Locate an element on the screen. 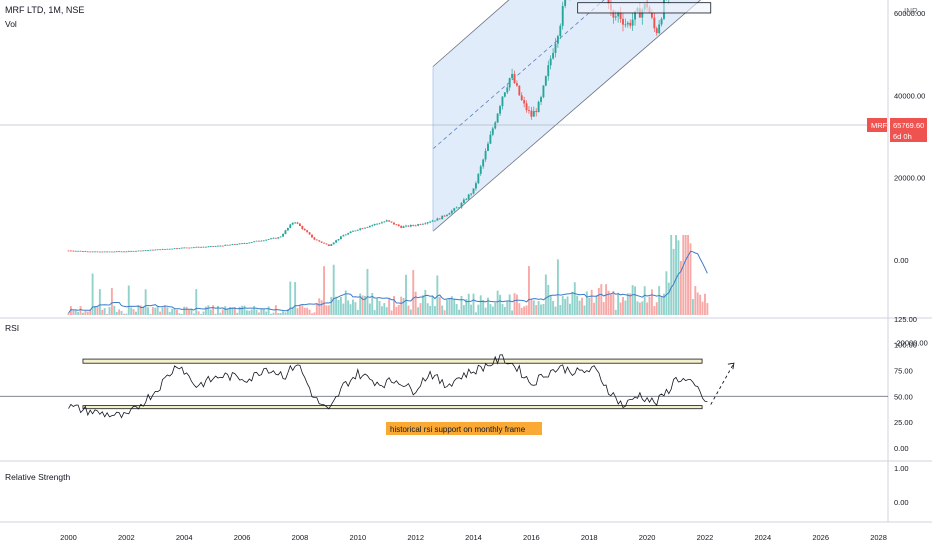 The width and height of the screenshot is (932, 555). rsi-label: RSI is located at coordinates (12, 328).